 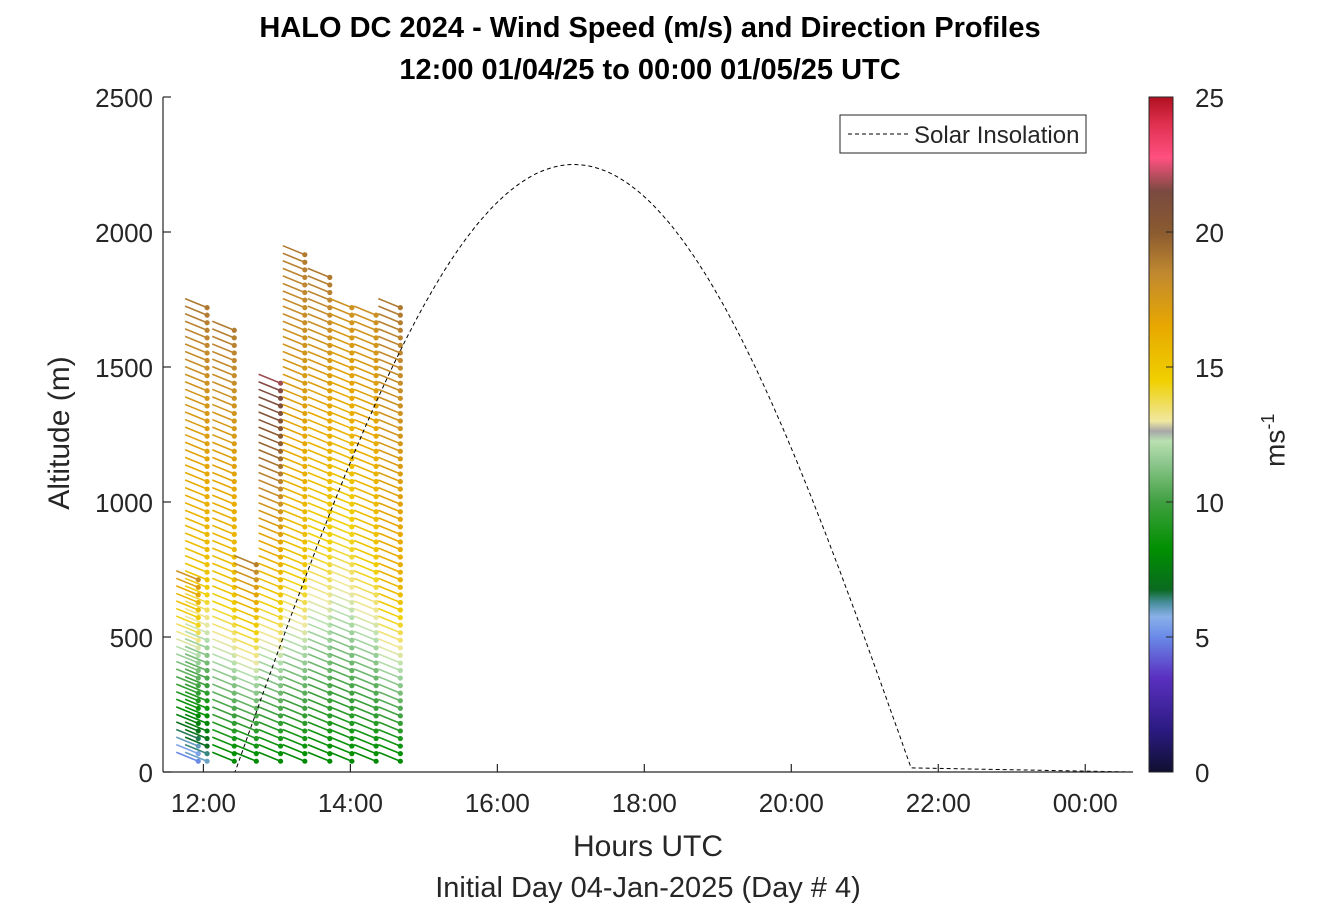 I want to click on colorbar-tick-label: 20, so click(x=1209, y=233).